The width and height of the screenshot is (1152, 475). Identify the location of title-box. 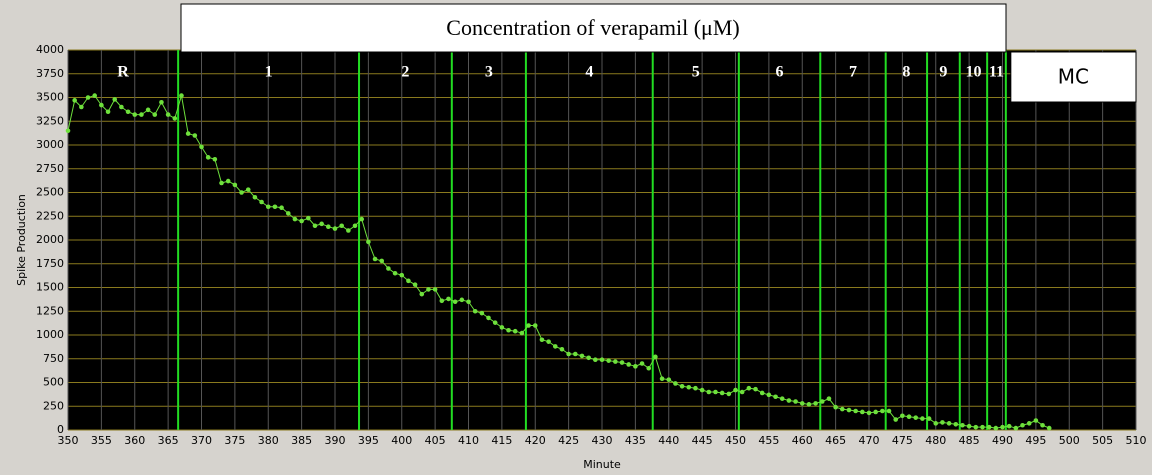
(593, 28).